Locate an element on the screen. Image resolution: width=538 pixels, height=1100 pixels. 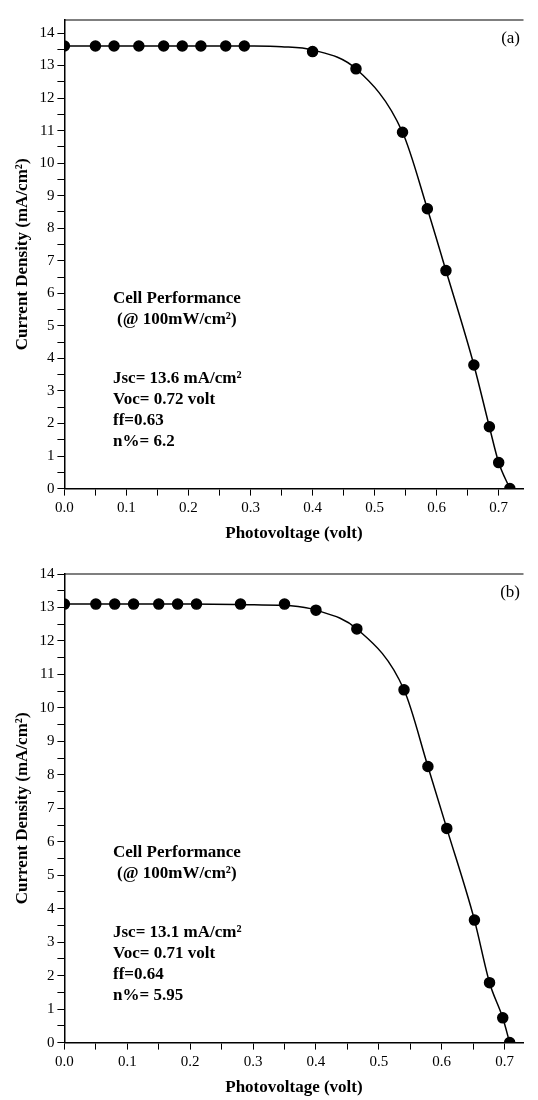
annotation: Jsc= 13.1 mA/cm² is located at coordinates (177, 932).